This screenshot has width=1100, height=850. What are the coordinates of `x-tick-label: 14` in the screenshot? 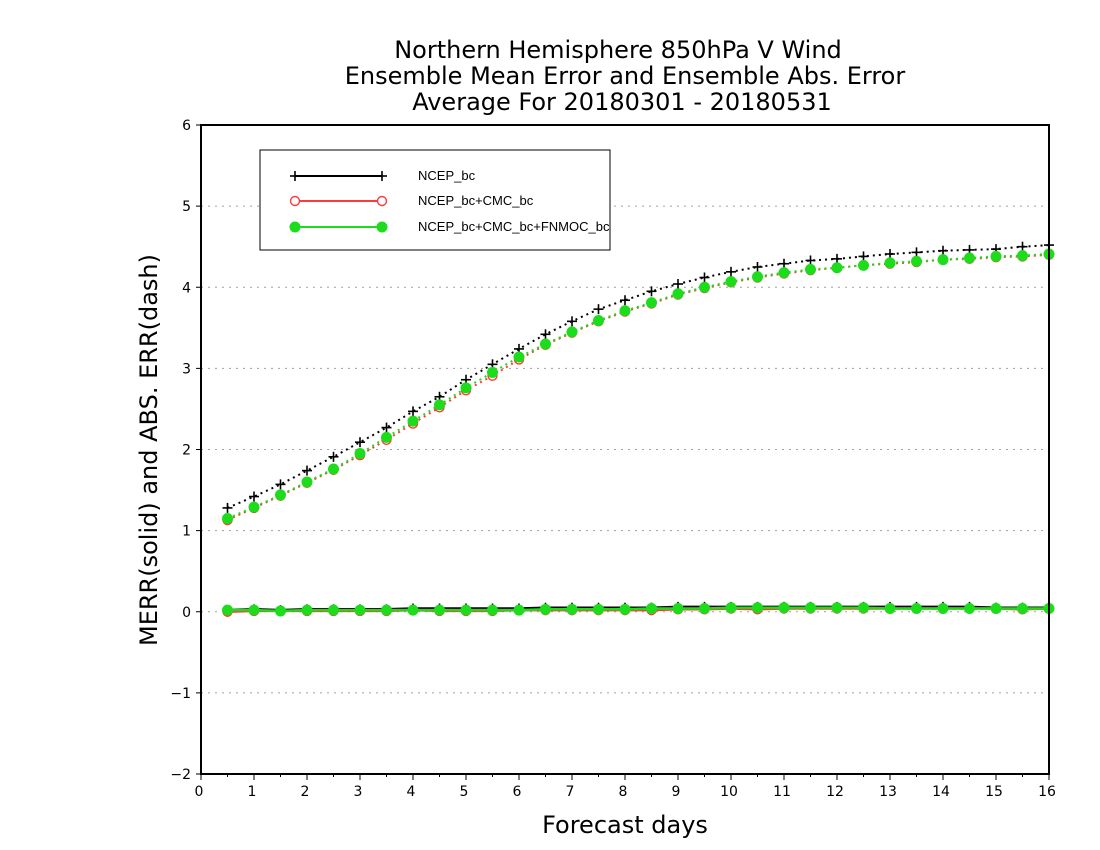 It's located at (941, 792).